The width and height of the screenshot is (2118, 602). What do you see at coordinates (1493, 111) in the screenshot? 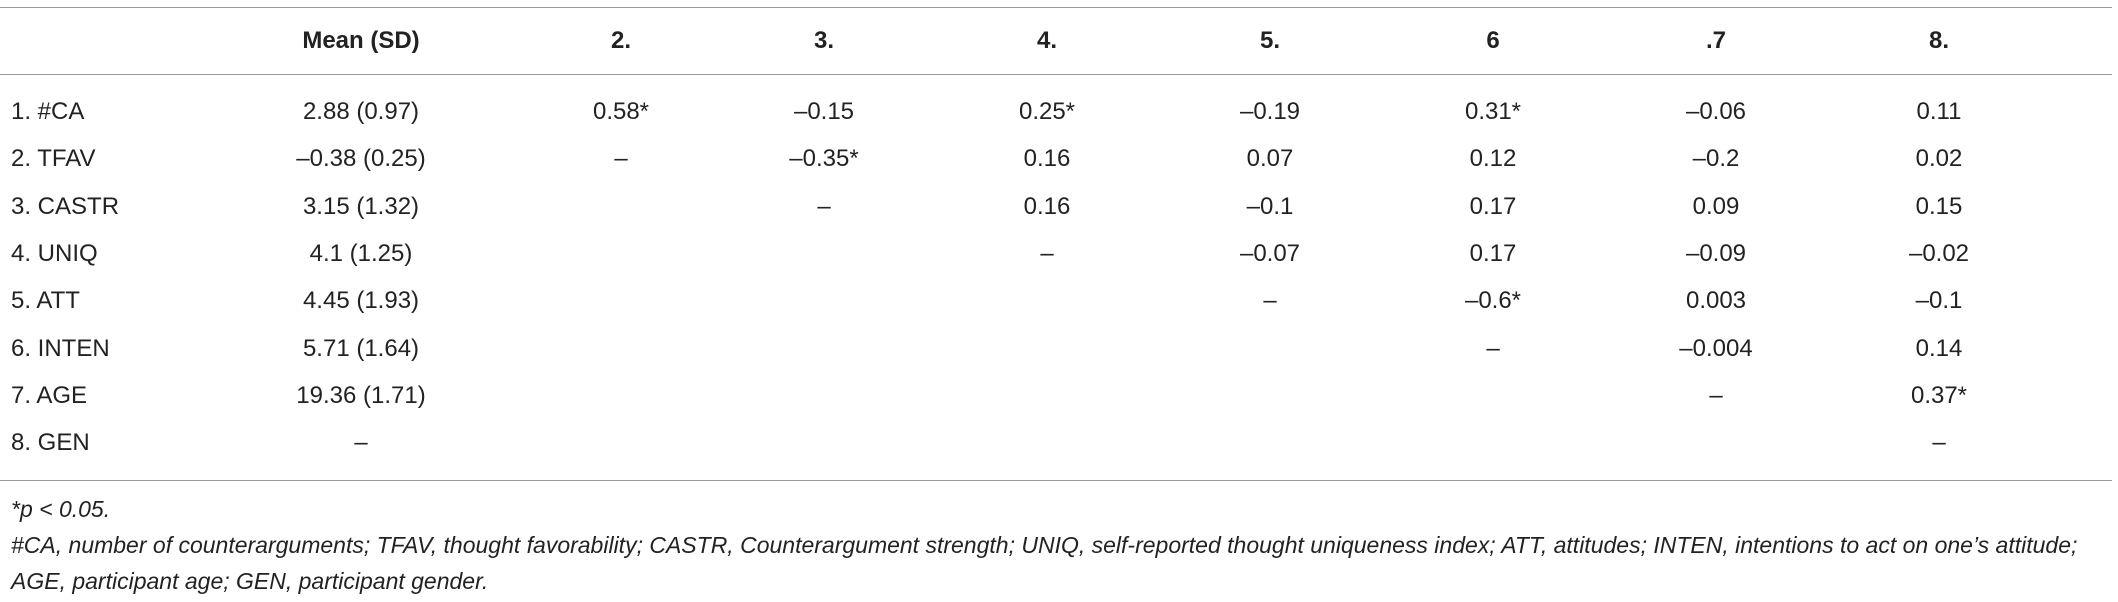
I see `table-cell: 0.31*` at bounding box center [1493, 111].